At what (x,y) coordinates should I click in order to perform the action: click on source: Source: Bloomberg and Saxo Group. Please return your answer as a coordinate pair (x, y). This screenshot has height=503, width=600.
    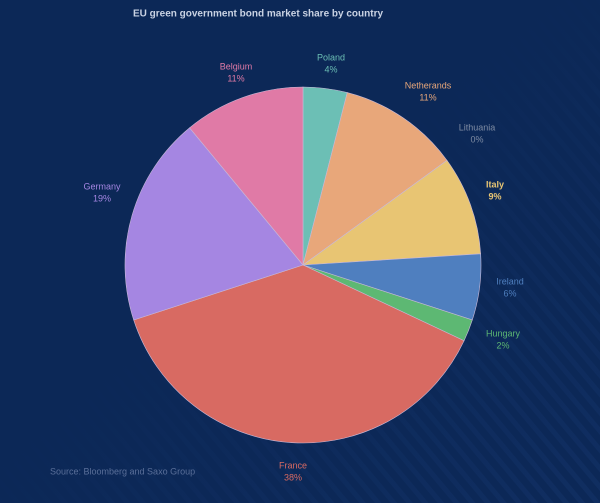
    Looking at the image, I should click on (122, 471).